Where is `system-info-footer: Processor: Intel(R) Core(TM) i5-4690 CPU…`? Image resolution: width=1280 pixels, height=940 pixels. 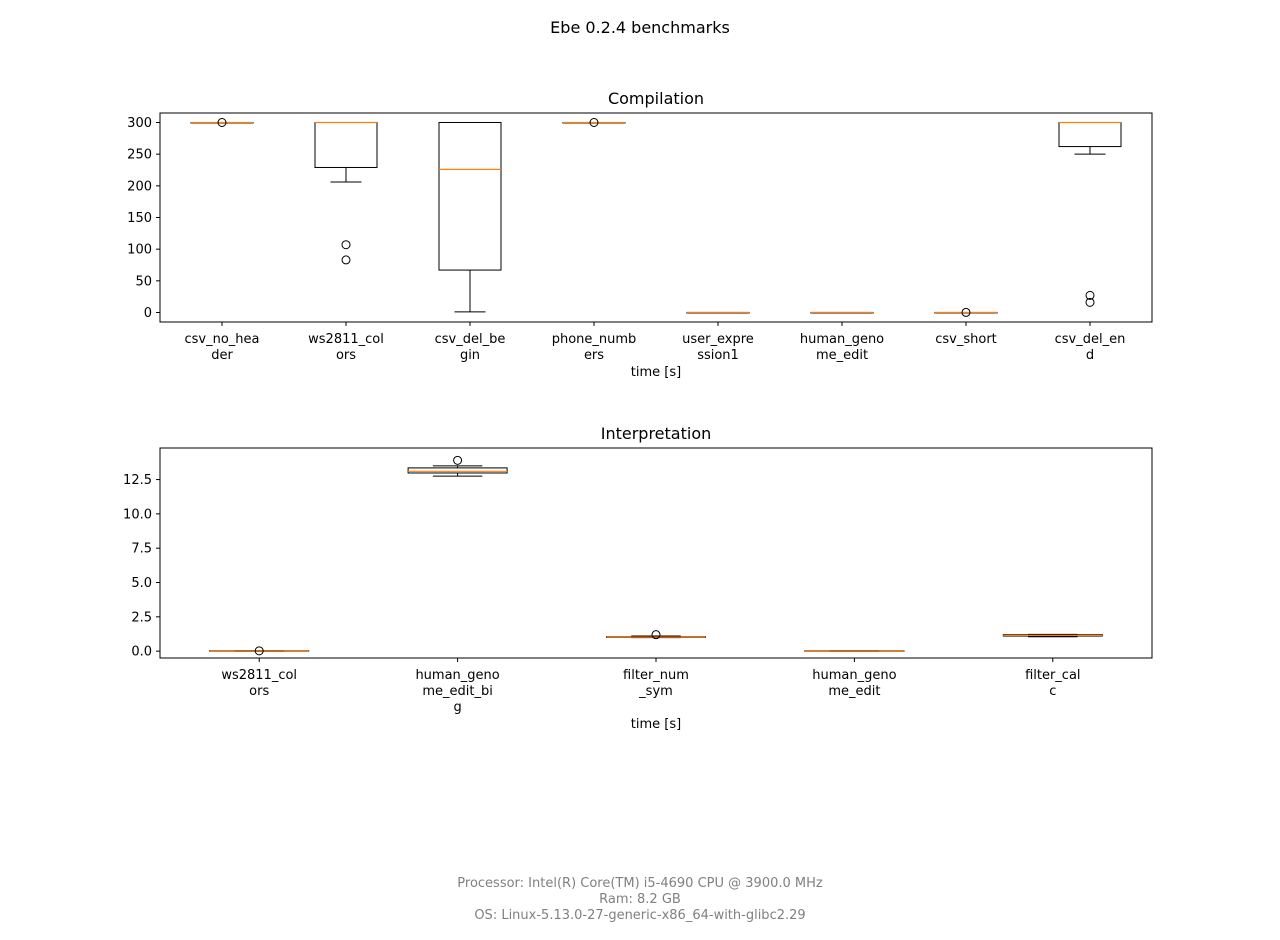
system-info-footer: Processor: Intel(R) Core(TM) i5-4690 CPU… is located at coordinates (640, 900).